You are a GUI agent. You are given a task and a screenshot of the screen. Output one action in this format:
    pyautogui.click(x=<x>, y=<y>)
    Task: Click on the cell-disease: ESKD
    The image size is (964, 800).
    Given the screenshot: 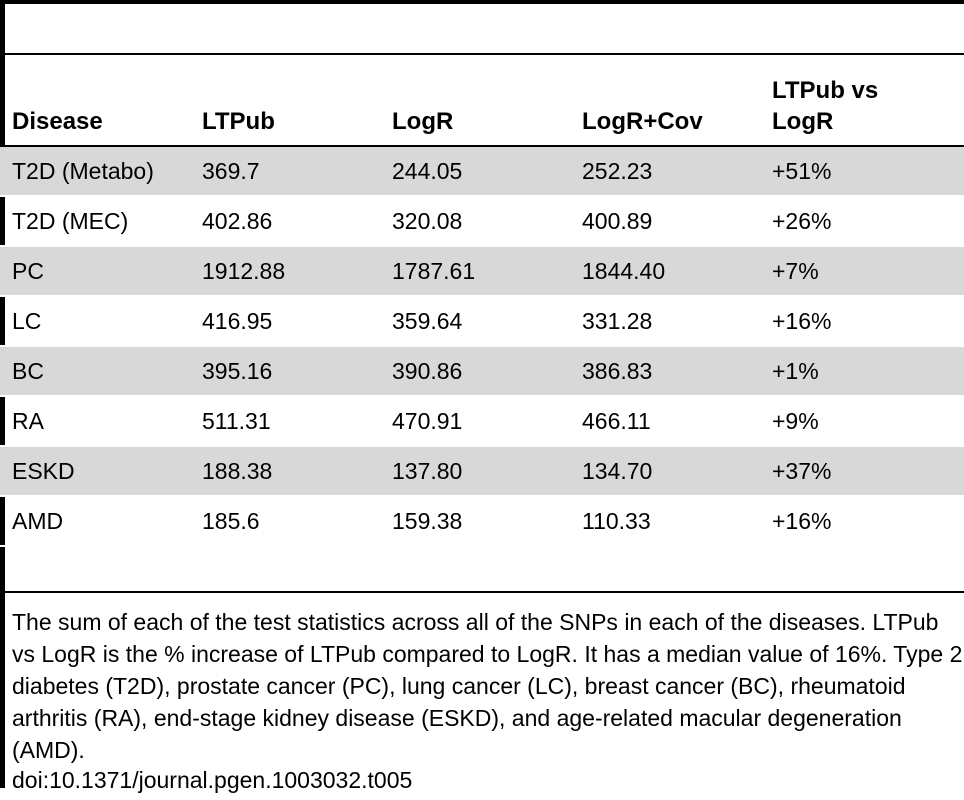 What is the action you would take?
    pyautogui.click(x=43, y=471)
    